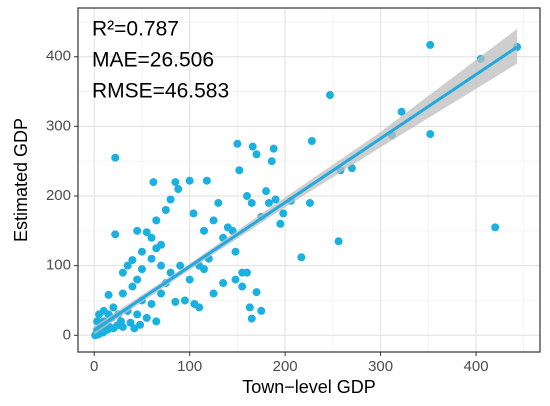 This screenshot has height=406, width=550. I want to click on y-tick-label: 100, so click(58, 265).